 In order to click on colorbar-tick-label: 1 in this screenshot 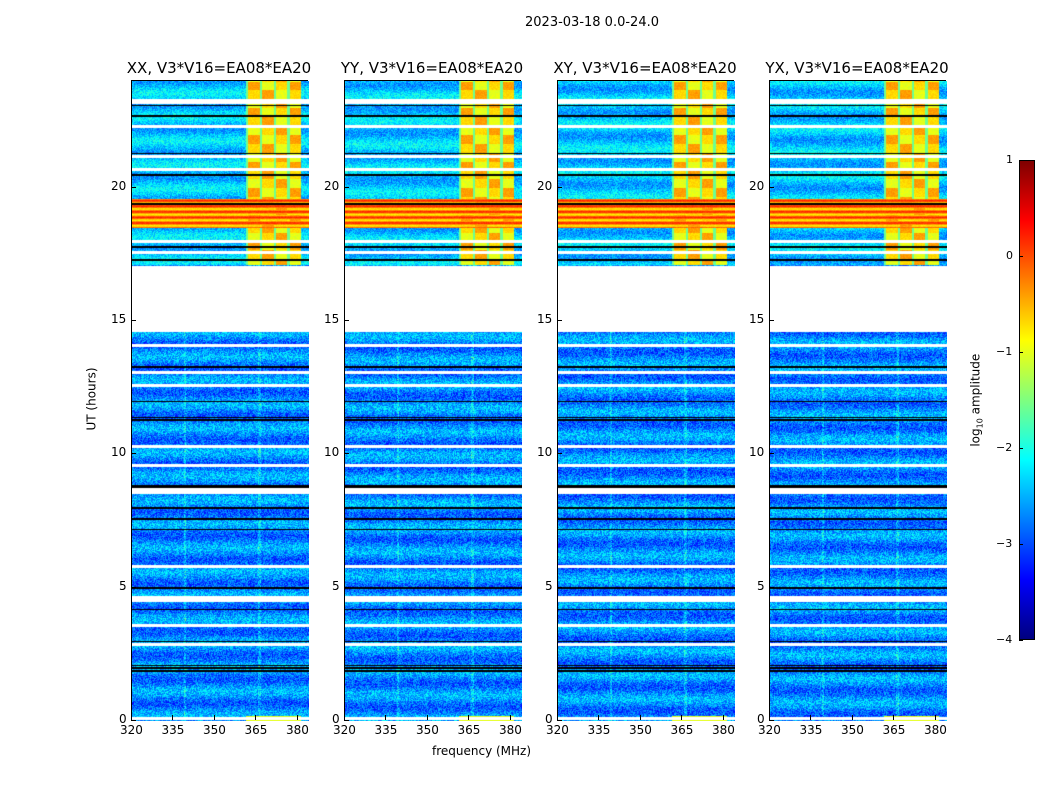, I will do `click(1009, 159)`.